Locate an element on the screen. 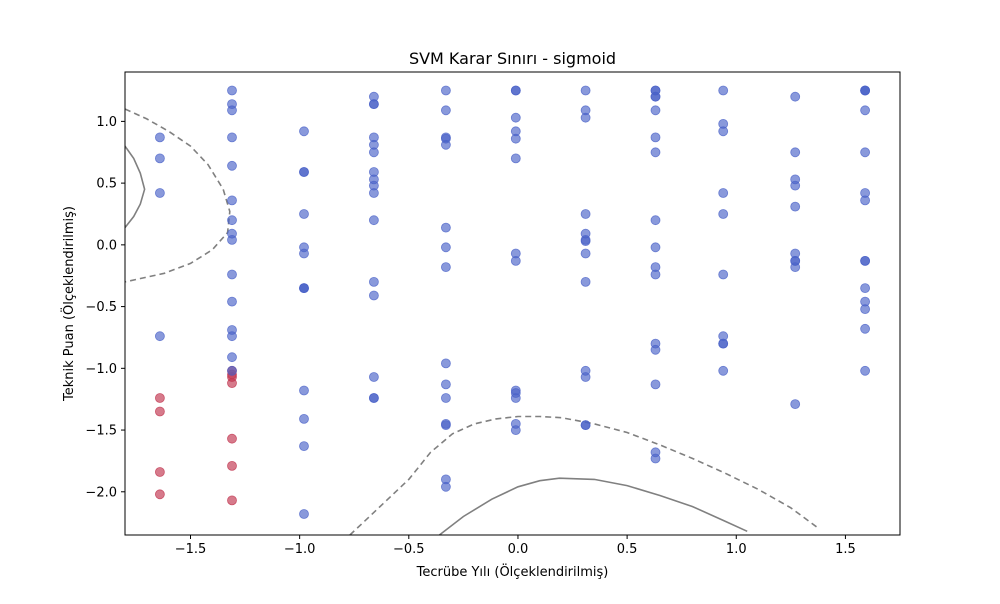  y-axis: −2.0 −1.5 −1.0 −0.5 0.0 0.5 1.0 is located at coordinates (105, 307).